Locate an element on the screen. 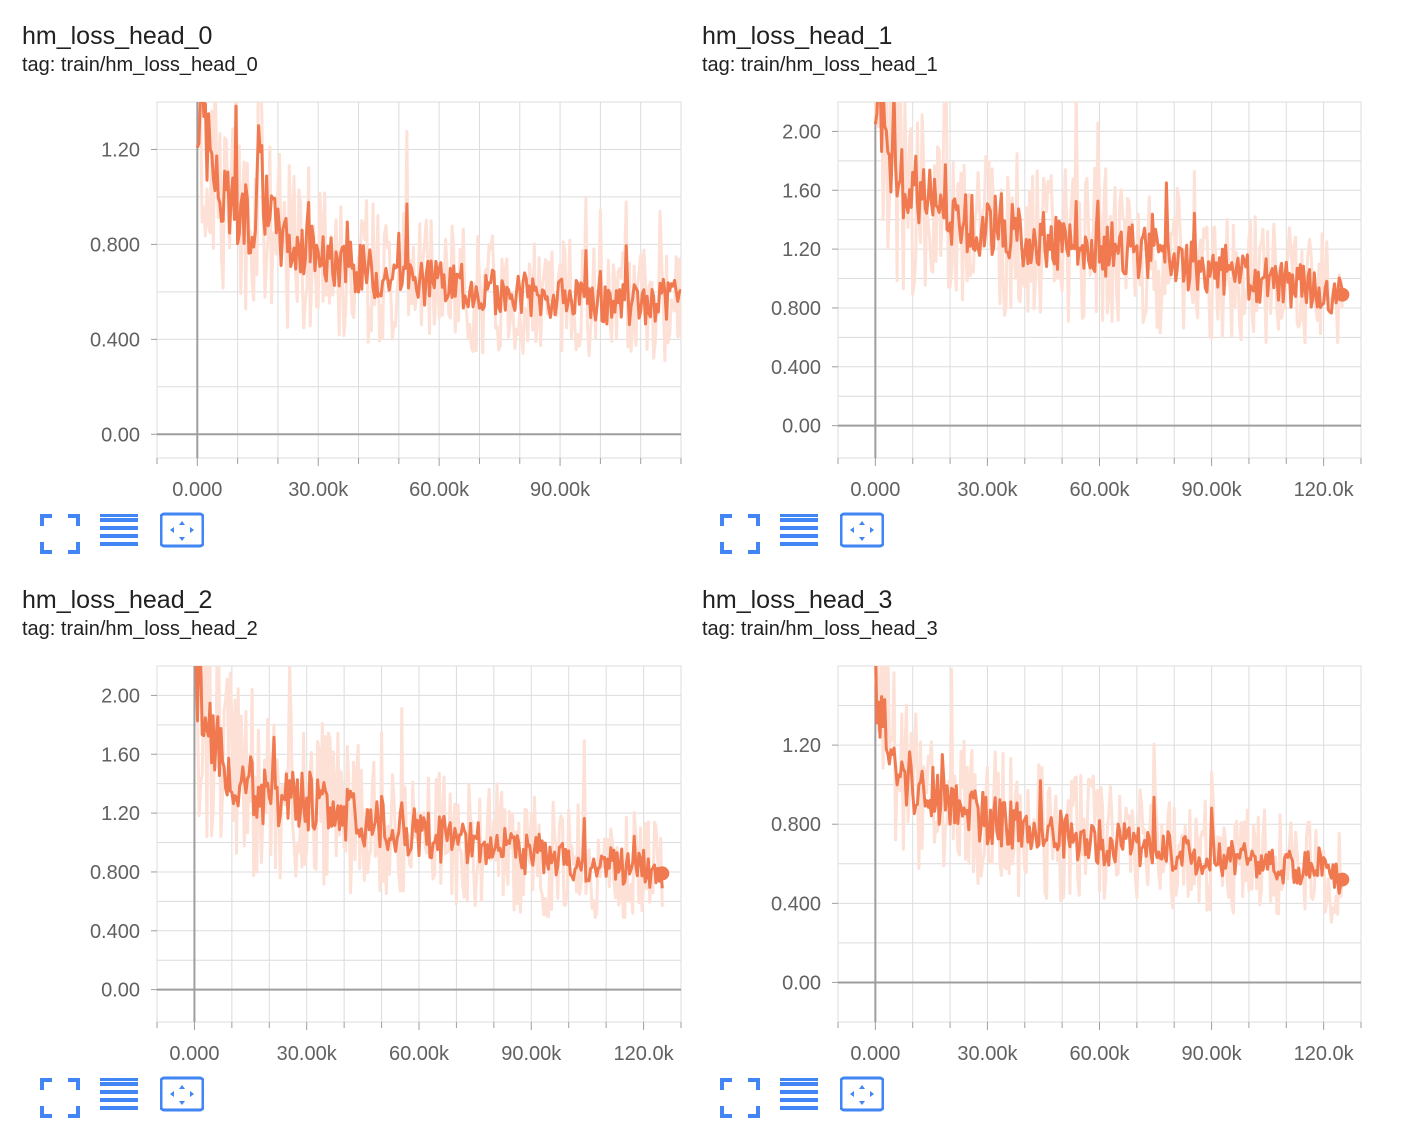  chart-tag: tag: train/hm_loss_head_2 is located at coordinates (140, 629).